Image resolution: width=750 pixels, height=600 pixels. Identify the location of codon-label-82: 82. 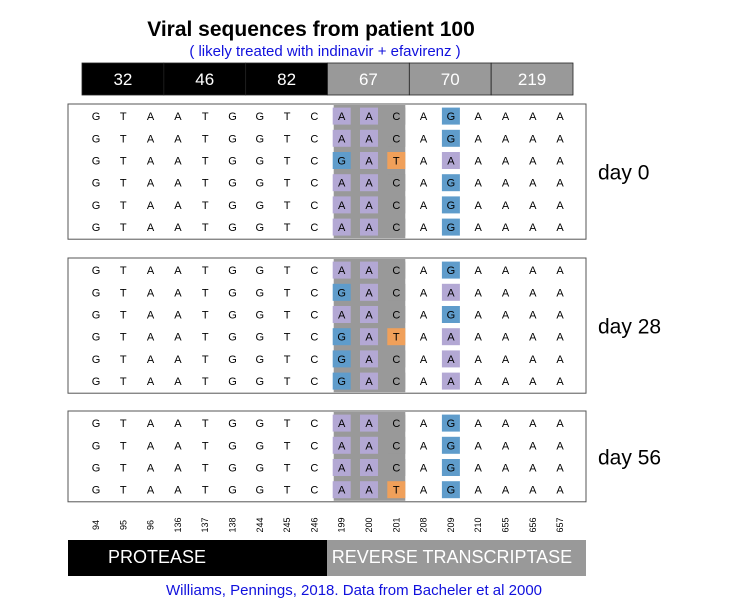
(286, 79).